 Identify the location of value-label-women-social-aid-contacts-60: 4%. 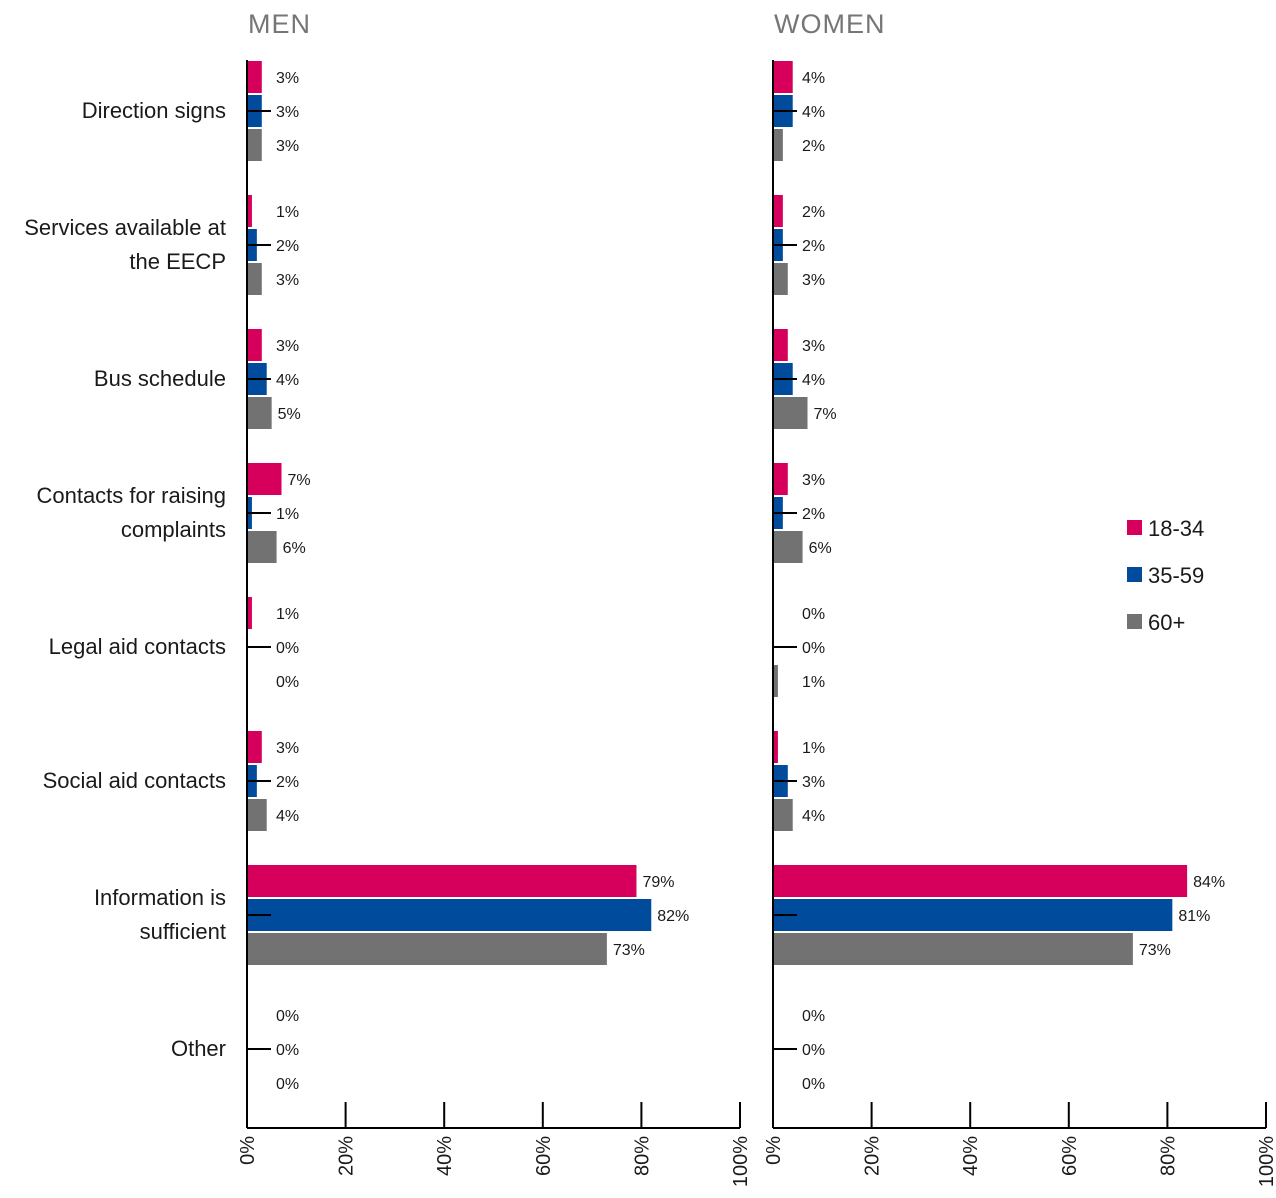
(813, 816).